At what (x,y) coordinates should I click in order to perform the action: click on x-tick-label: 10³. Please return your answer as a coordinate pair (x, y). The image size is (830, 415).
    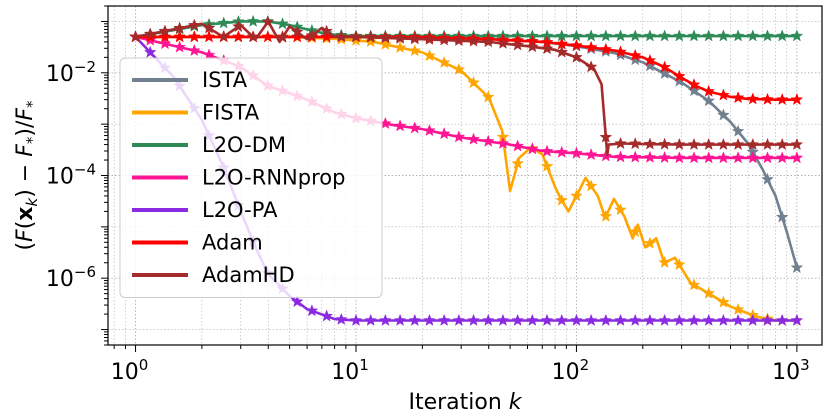
    Looking at the image, I should click on (791, 370).